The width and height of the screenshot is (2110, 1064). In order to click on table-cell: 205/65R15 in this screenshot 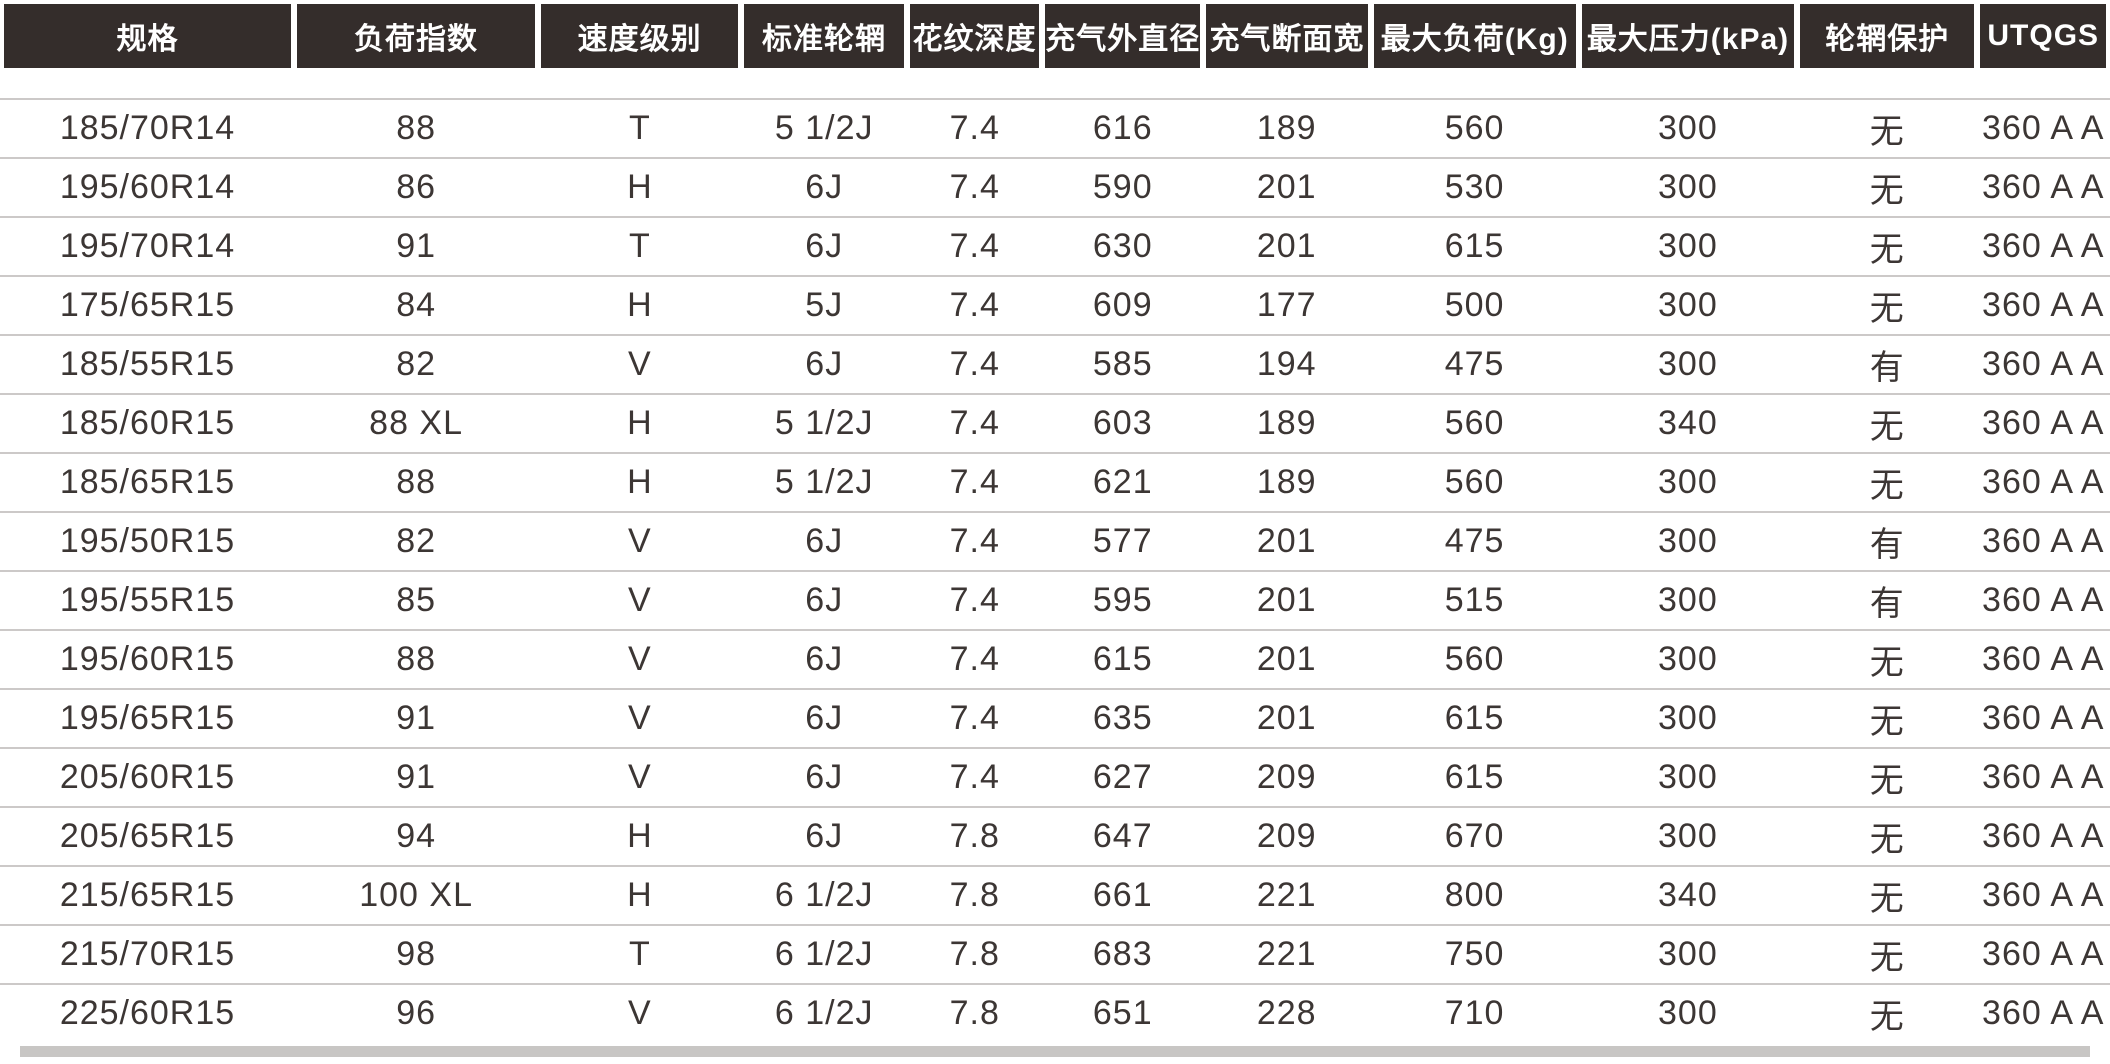, I will do `click(147, 836)`.